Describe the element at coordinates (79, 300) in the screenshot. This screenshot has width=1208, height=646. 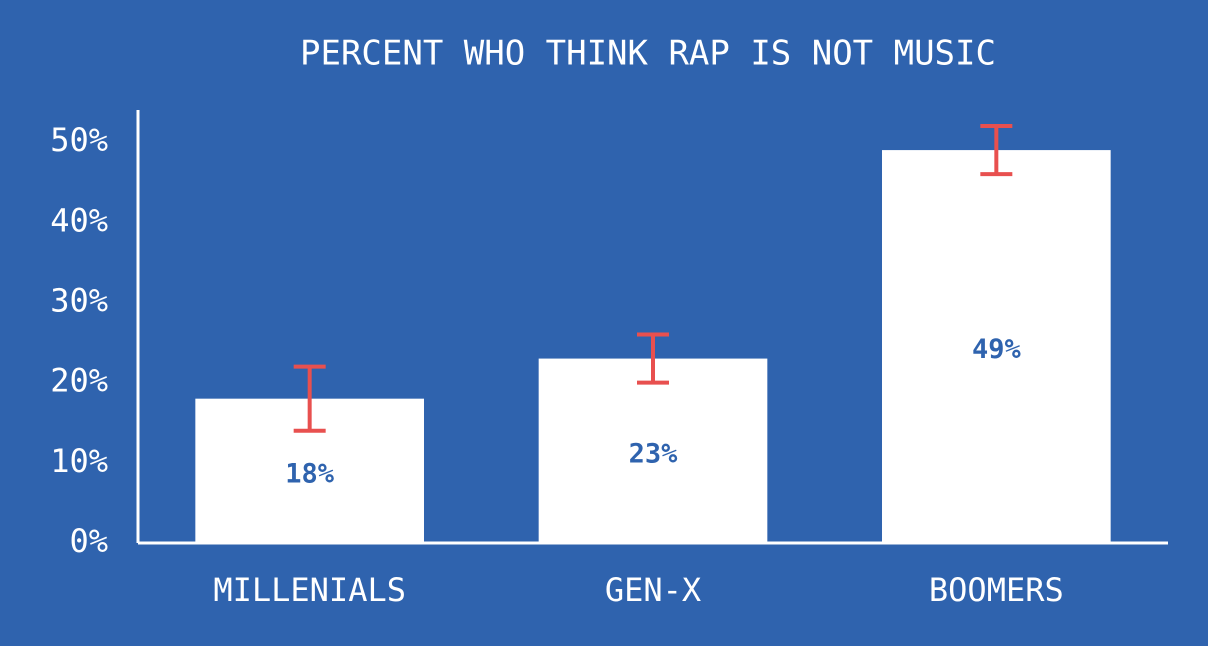
I see `y-tick-label: 30%` at that location.